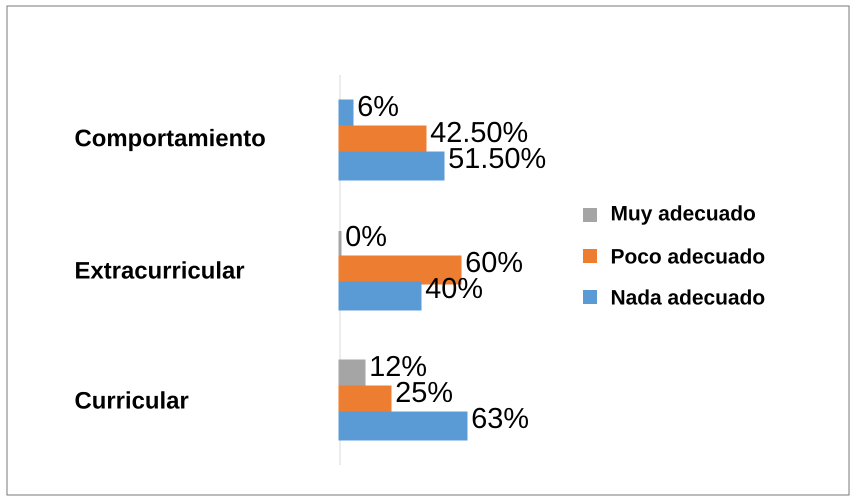  I want to click on data-label: 0%, so click(366, 236).